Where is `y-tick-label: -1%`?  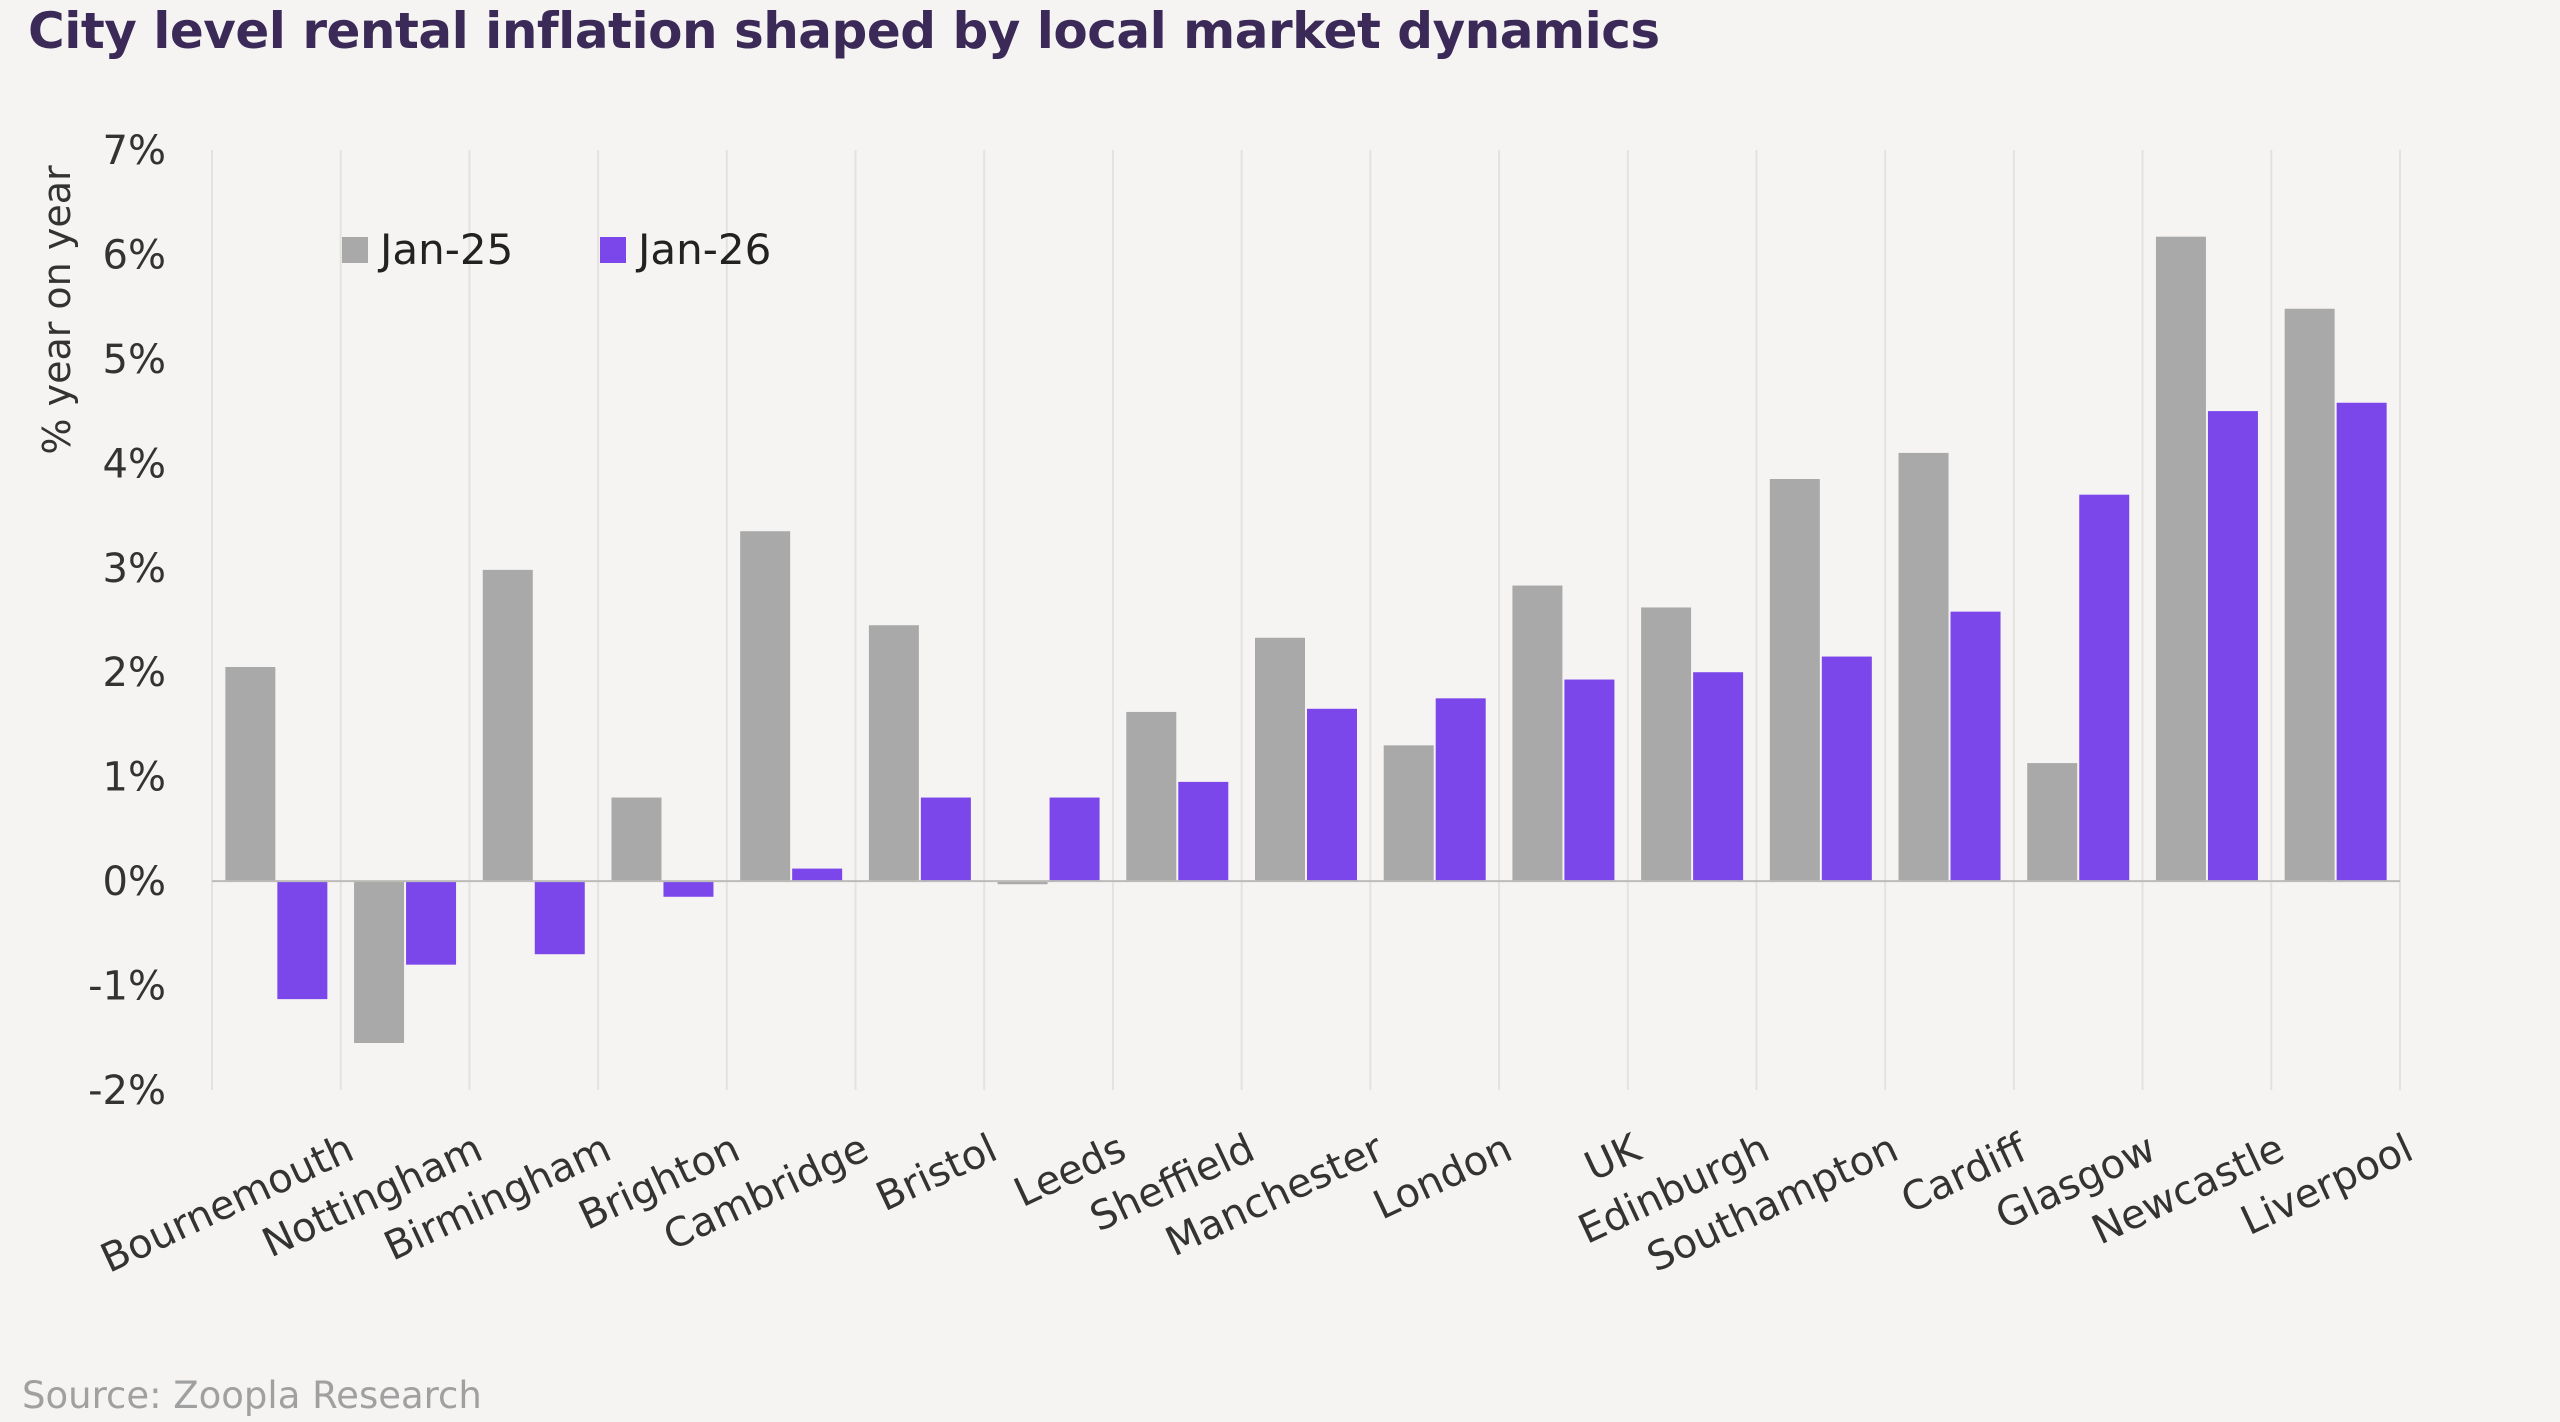 y-tick-label: -1% is located at coordinates (127, 987).